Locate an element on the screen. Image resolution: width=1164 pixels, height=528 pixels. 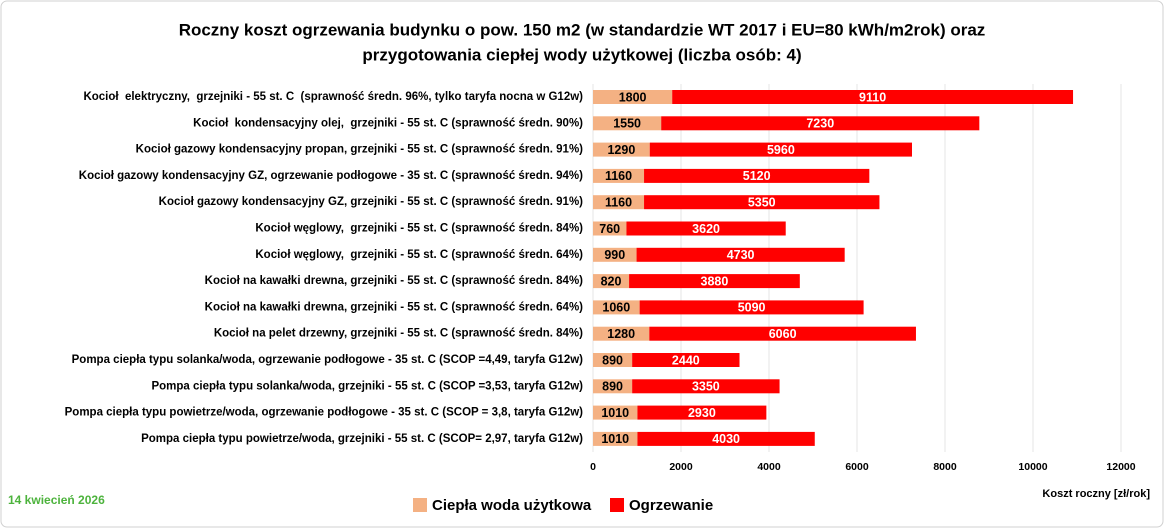
value-label: 2440 is located at coordinates (686, 360).